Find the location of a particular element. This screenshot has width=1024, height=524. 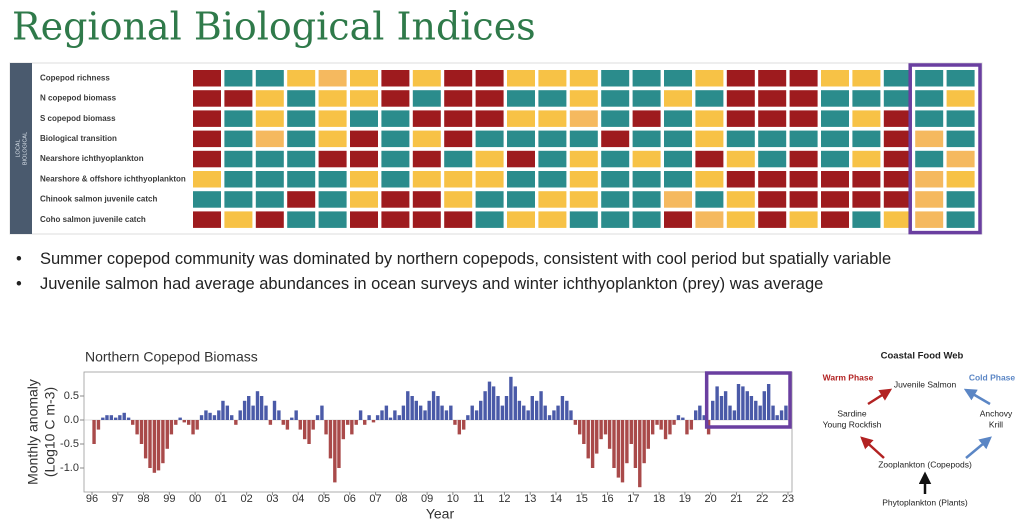

node-label: Anchovy is located at coordinates (996, 413).